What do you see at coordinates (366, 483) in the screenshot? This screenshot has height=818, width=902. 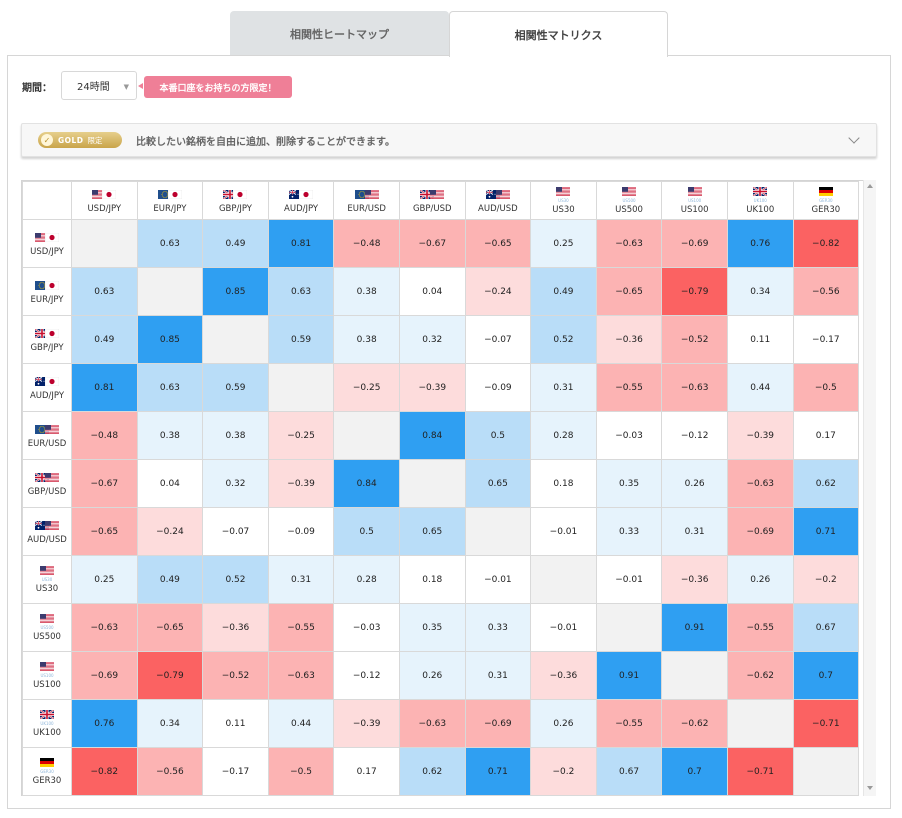 I see `correlation-cell: 0.84` at bounding box center [366, 483].